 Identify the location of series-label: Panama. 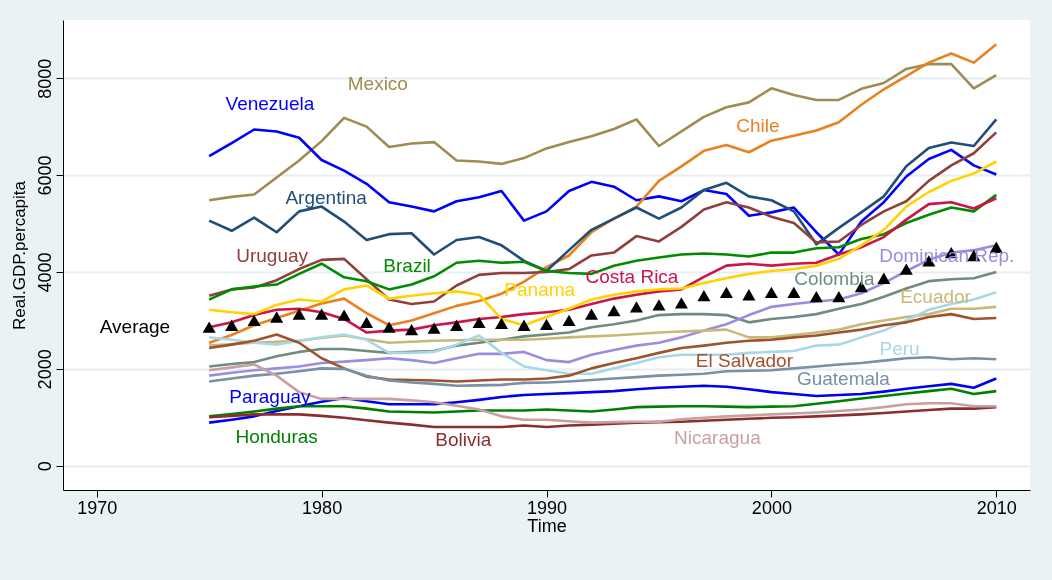
(540, 290).